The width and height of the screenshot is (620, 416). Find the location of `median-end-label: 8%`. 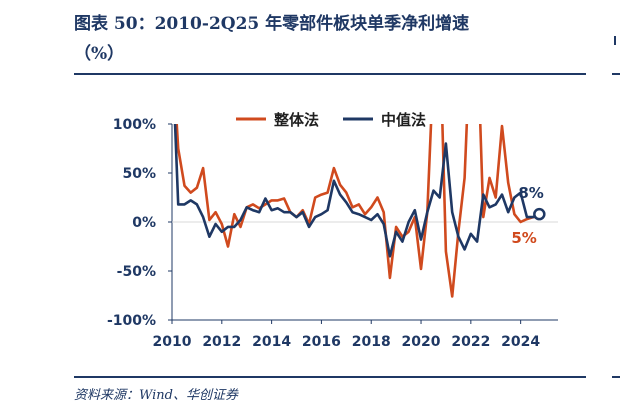

median-end-label: 8% is located at coordinates (530, 193).